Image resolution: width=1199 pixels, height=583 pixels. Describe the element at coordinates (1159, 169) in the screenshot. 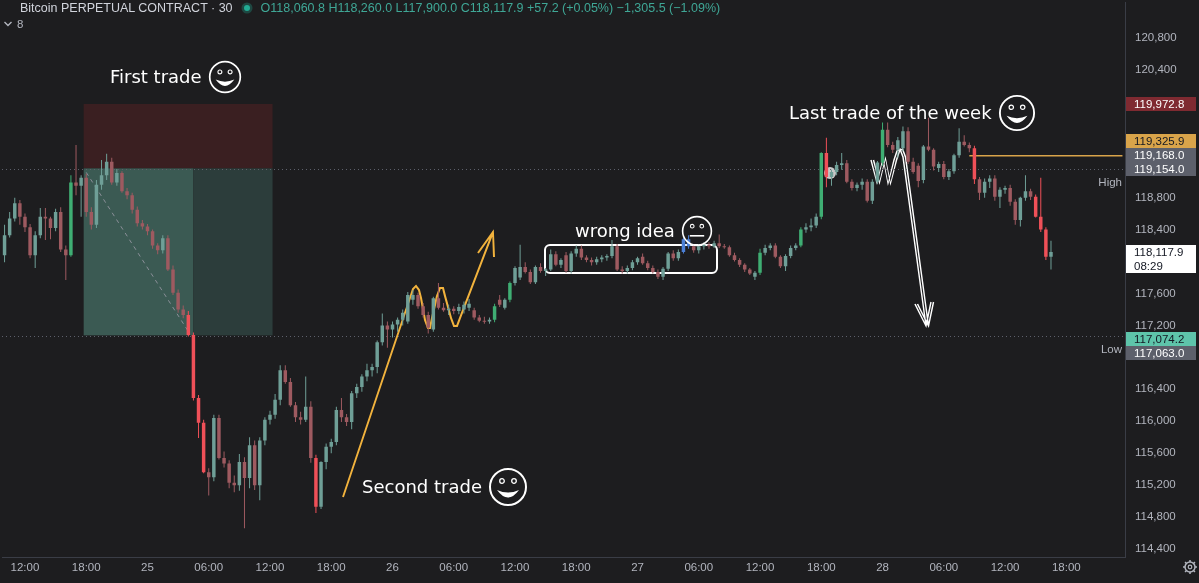

I see `text: 119,154.0` at that location.